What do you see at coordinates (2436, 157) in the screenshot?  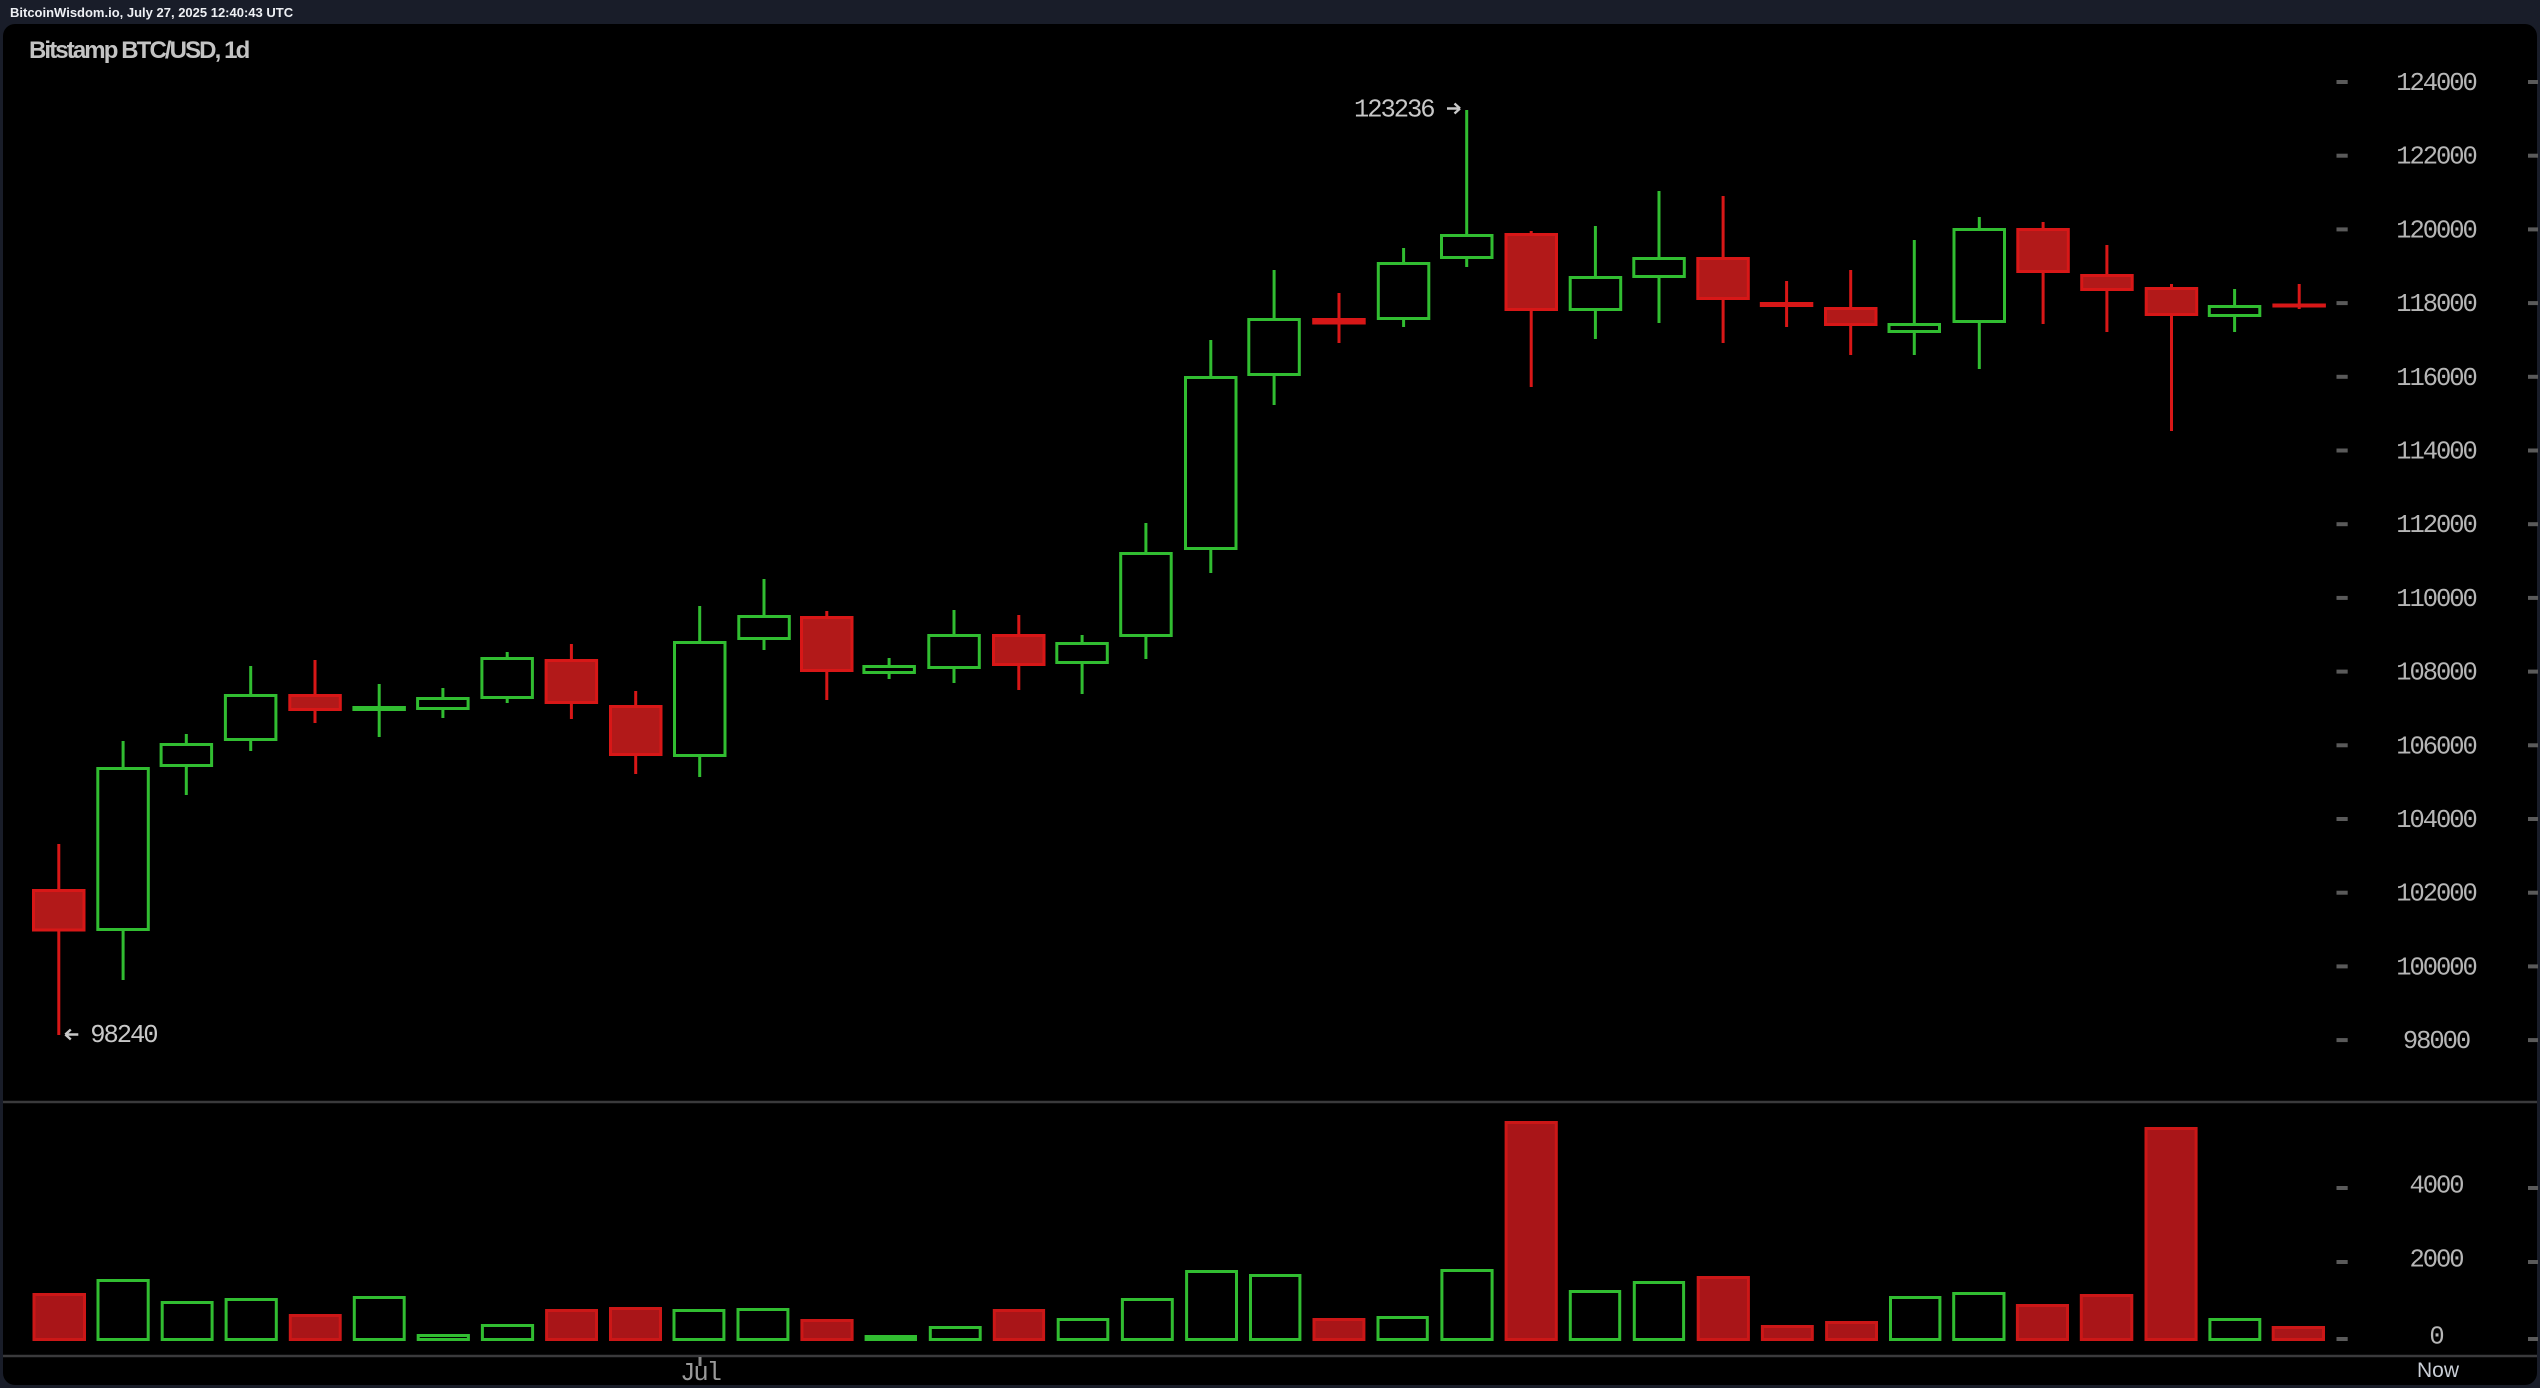 I see `svg-text: 122000` at bounding box center [2436, 157].